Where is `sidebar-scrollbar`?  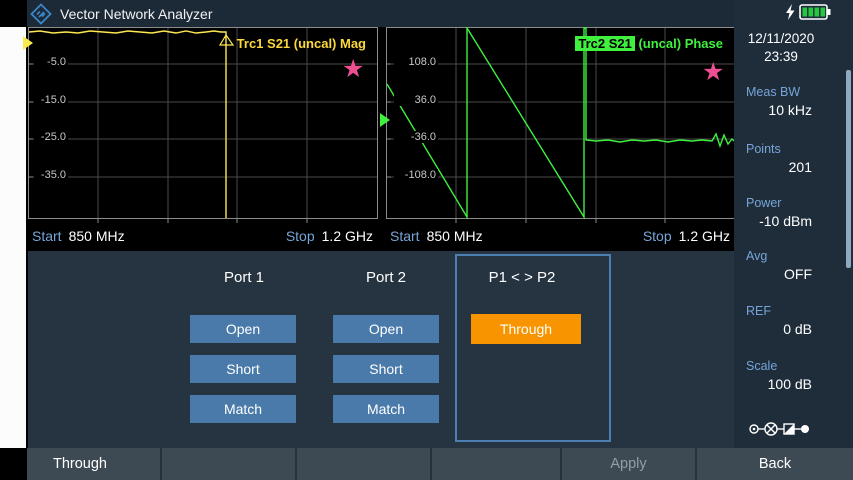 sidebar-scrollbar is located at coordinates (848, 169).